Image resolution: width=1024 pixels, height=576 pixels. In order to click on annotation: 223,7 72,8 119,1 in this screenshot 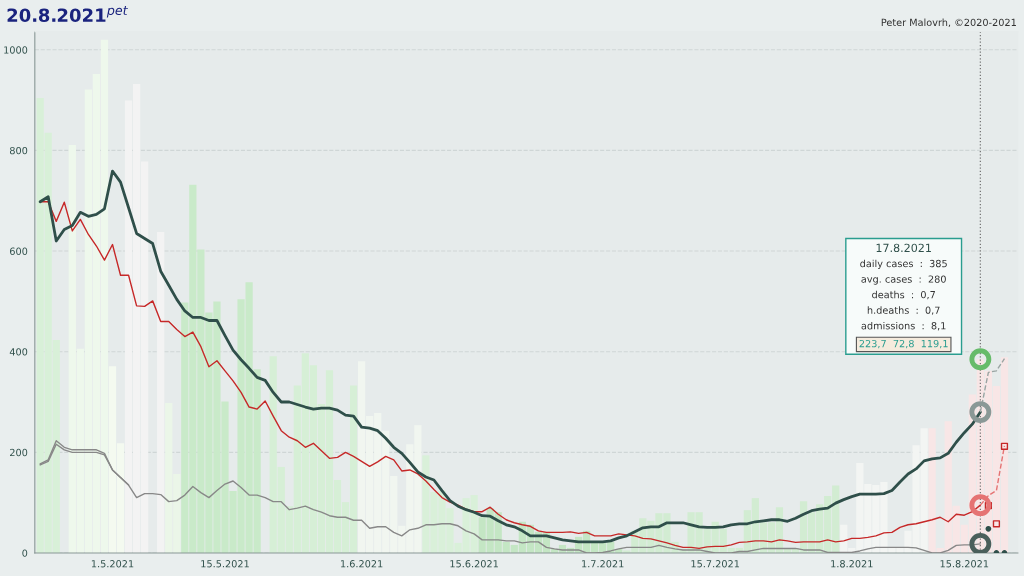, I will do `click(903, 344)`.